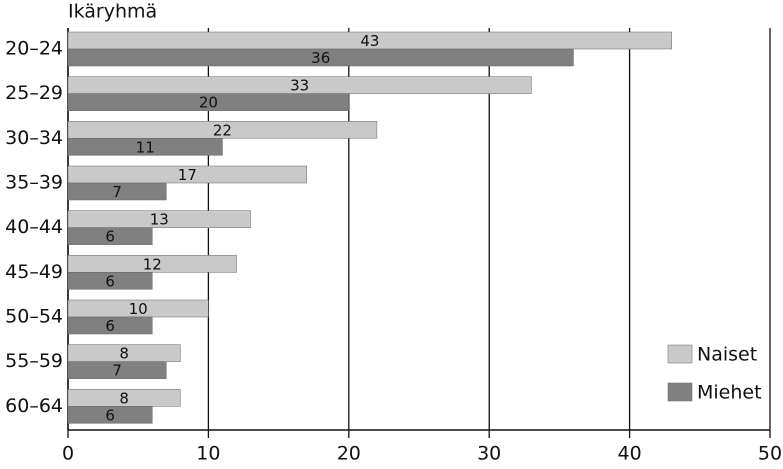 The width and height of the screenshot is (783, 469). What do you see at coordinates (34, 49) in the screenshot?
I see `y-tick-label: 20–24` at bounding box center [34, 49].